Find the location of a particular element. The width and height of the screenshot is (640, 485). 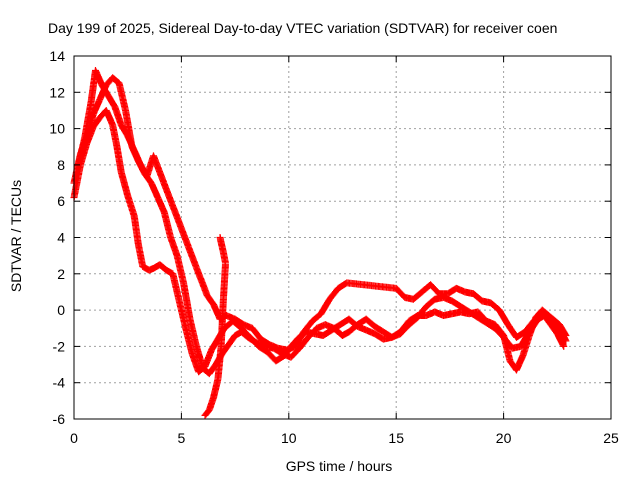

y-tick-label: 12 is located at coordinates (57, 92).